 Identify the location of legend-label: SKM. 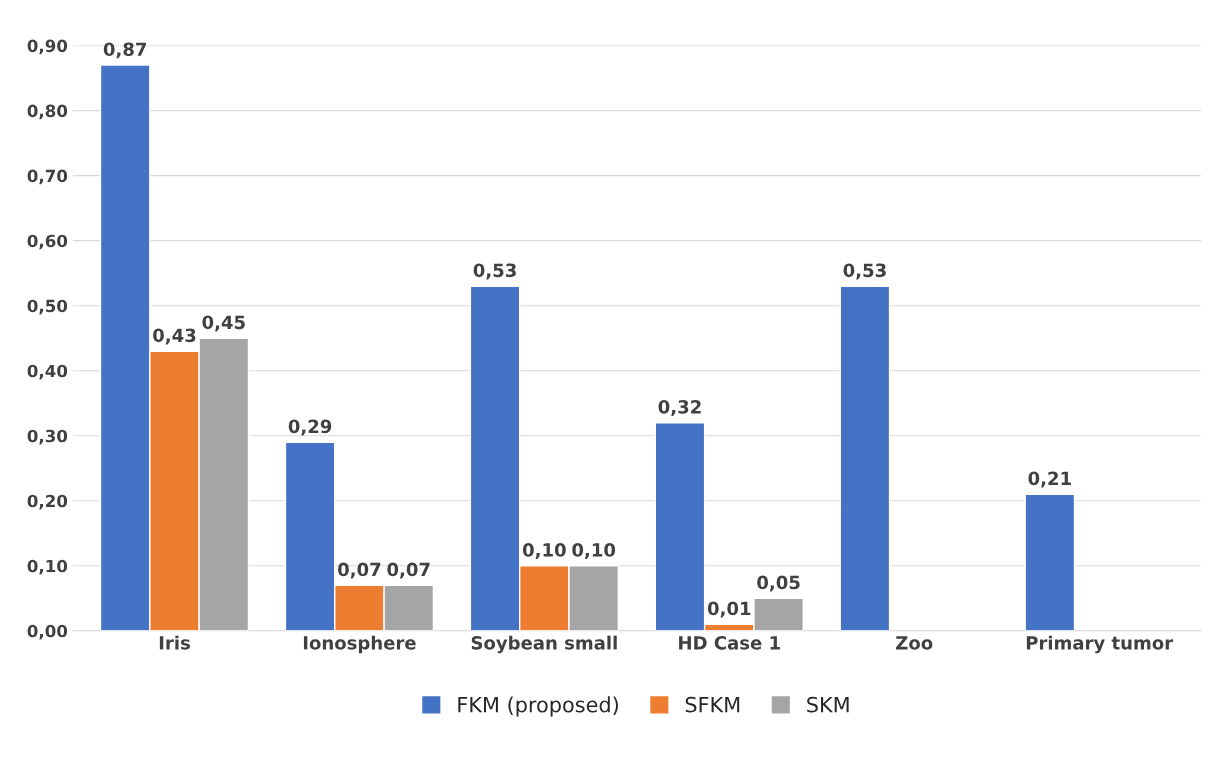
(828, 704).